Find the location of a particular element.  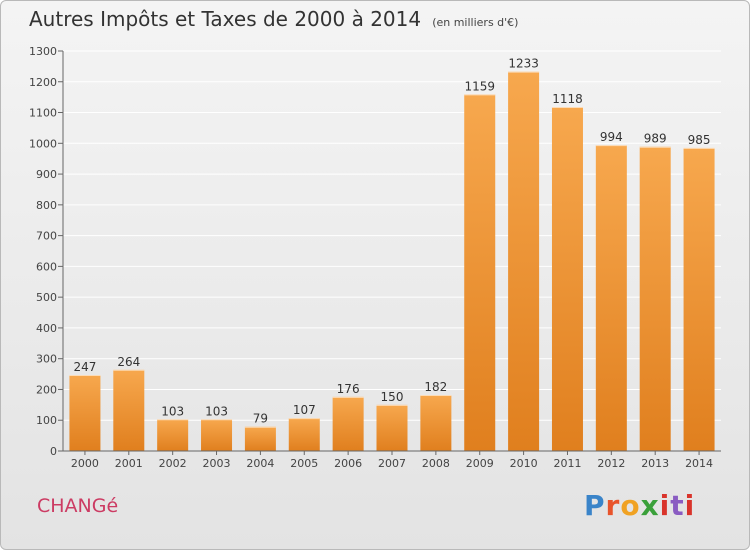

chart-title: Autres Impôts et Taxes de 2000 à 2014 is located at coordinates (225, 19).